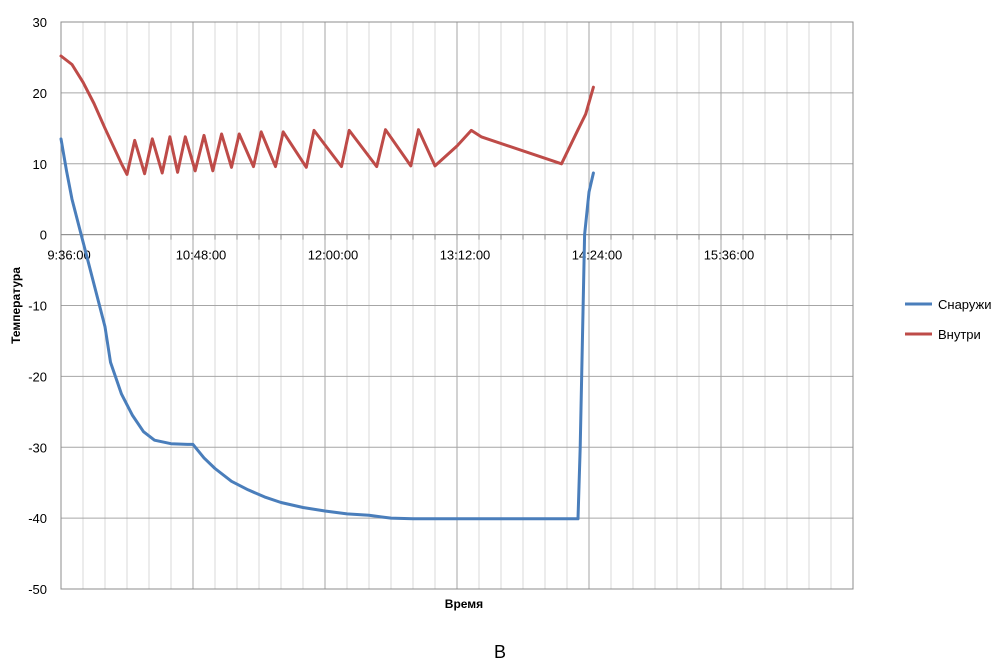 This screenshot has width=999, height=671. Describe the element at coordinates (597, 255) in the screenshot. I see `x-tick-label: 14:24:00` at that location.